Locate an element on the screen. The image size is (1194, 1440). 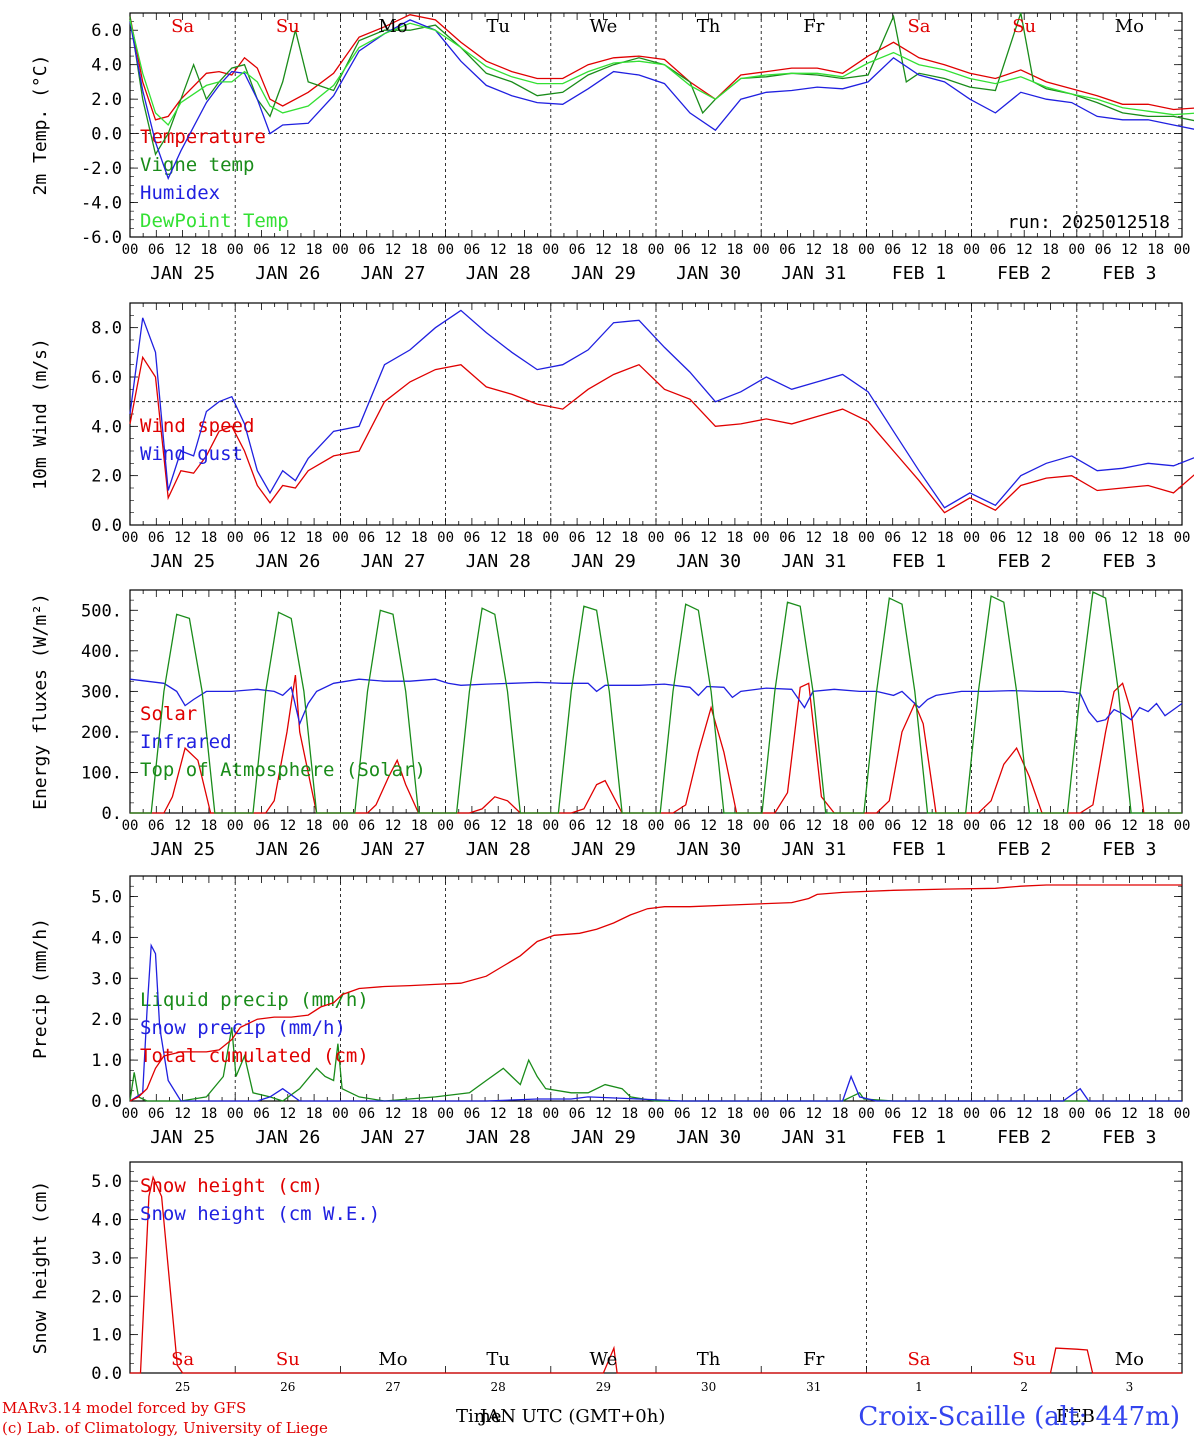
y-axis-label: Precip (mm/h) is located at coordinates (40, 988).